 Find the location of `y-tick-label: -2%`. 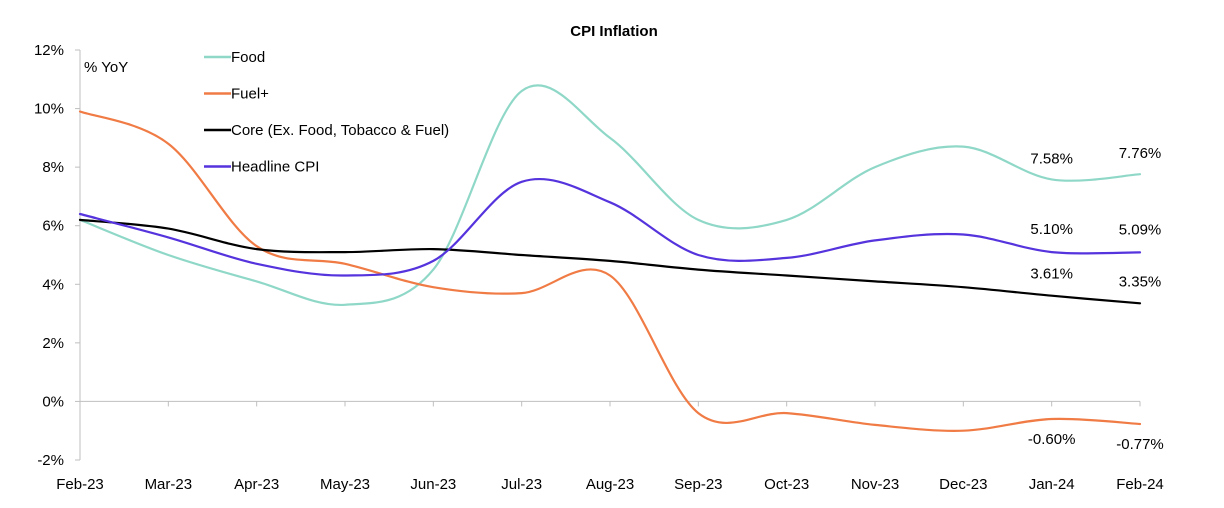

y-tick-label: -2% is located at coordinates (50, 460).